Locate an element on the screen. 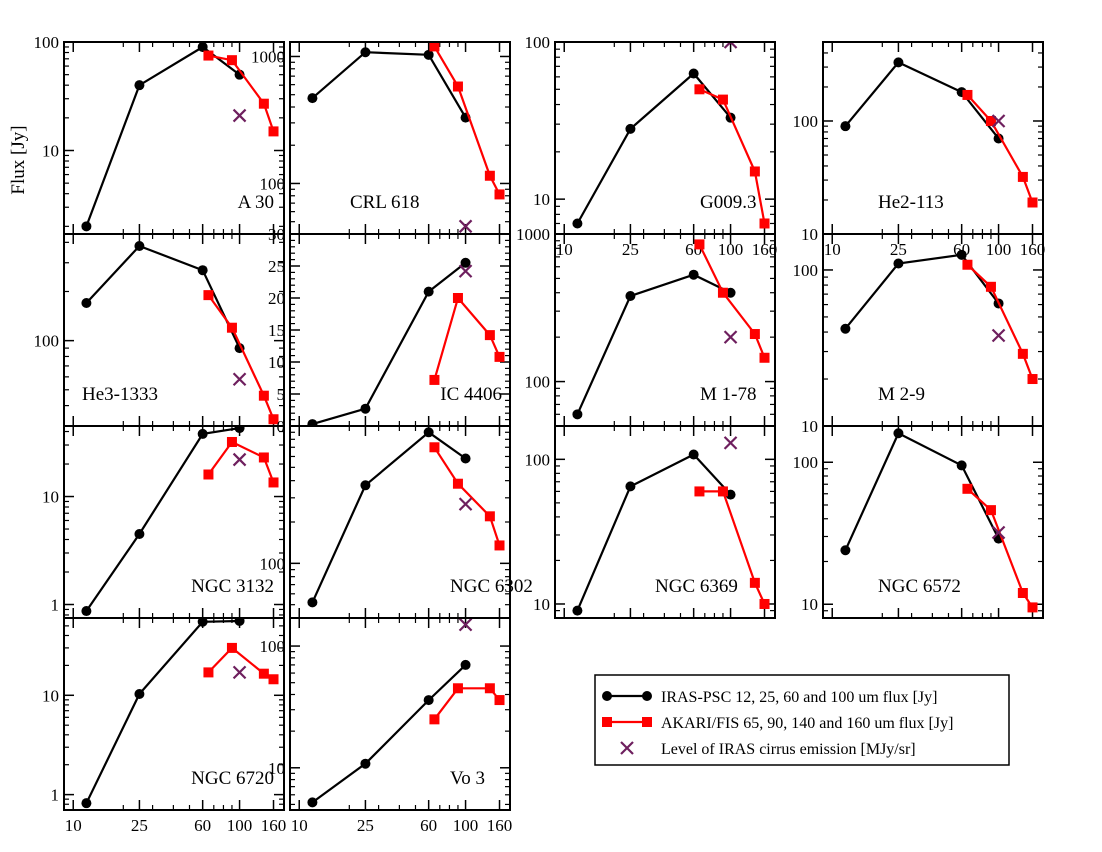 The image size is (1102, 852). y-axis-label: Flux [Jy] is located at coordinates (18, 159).